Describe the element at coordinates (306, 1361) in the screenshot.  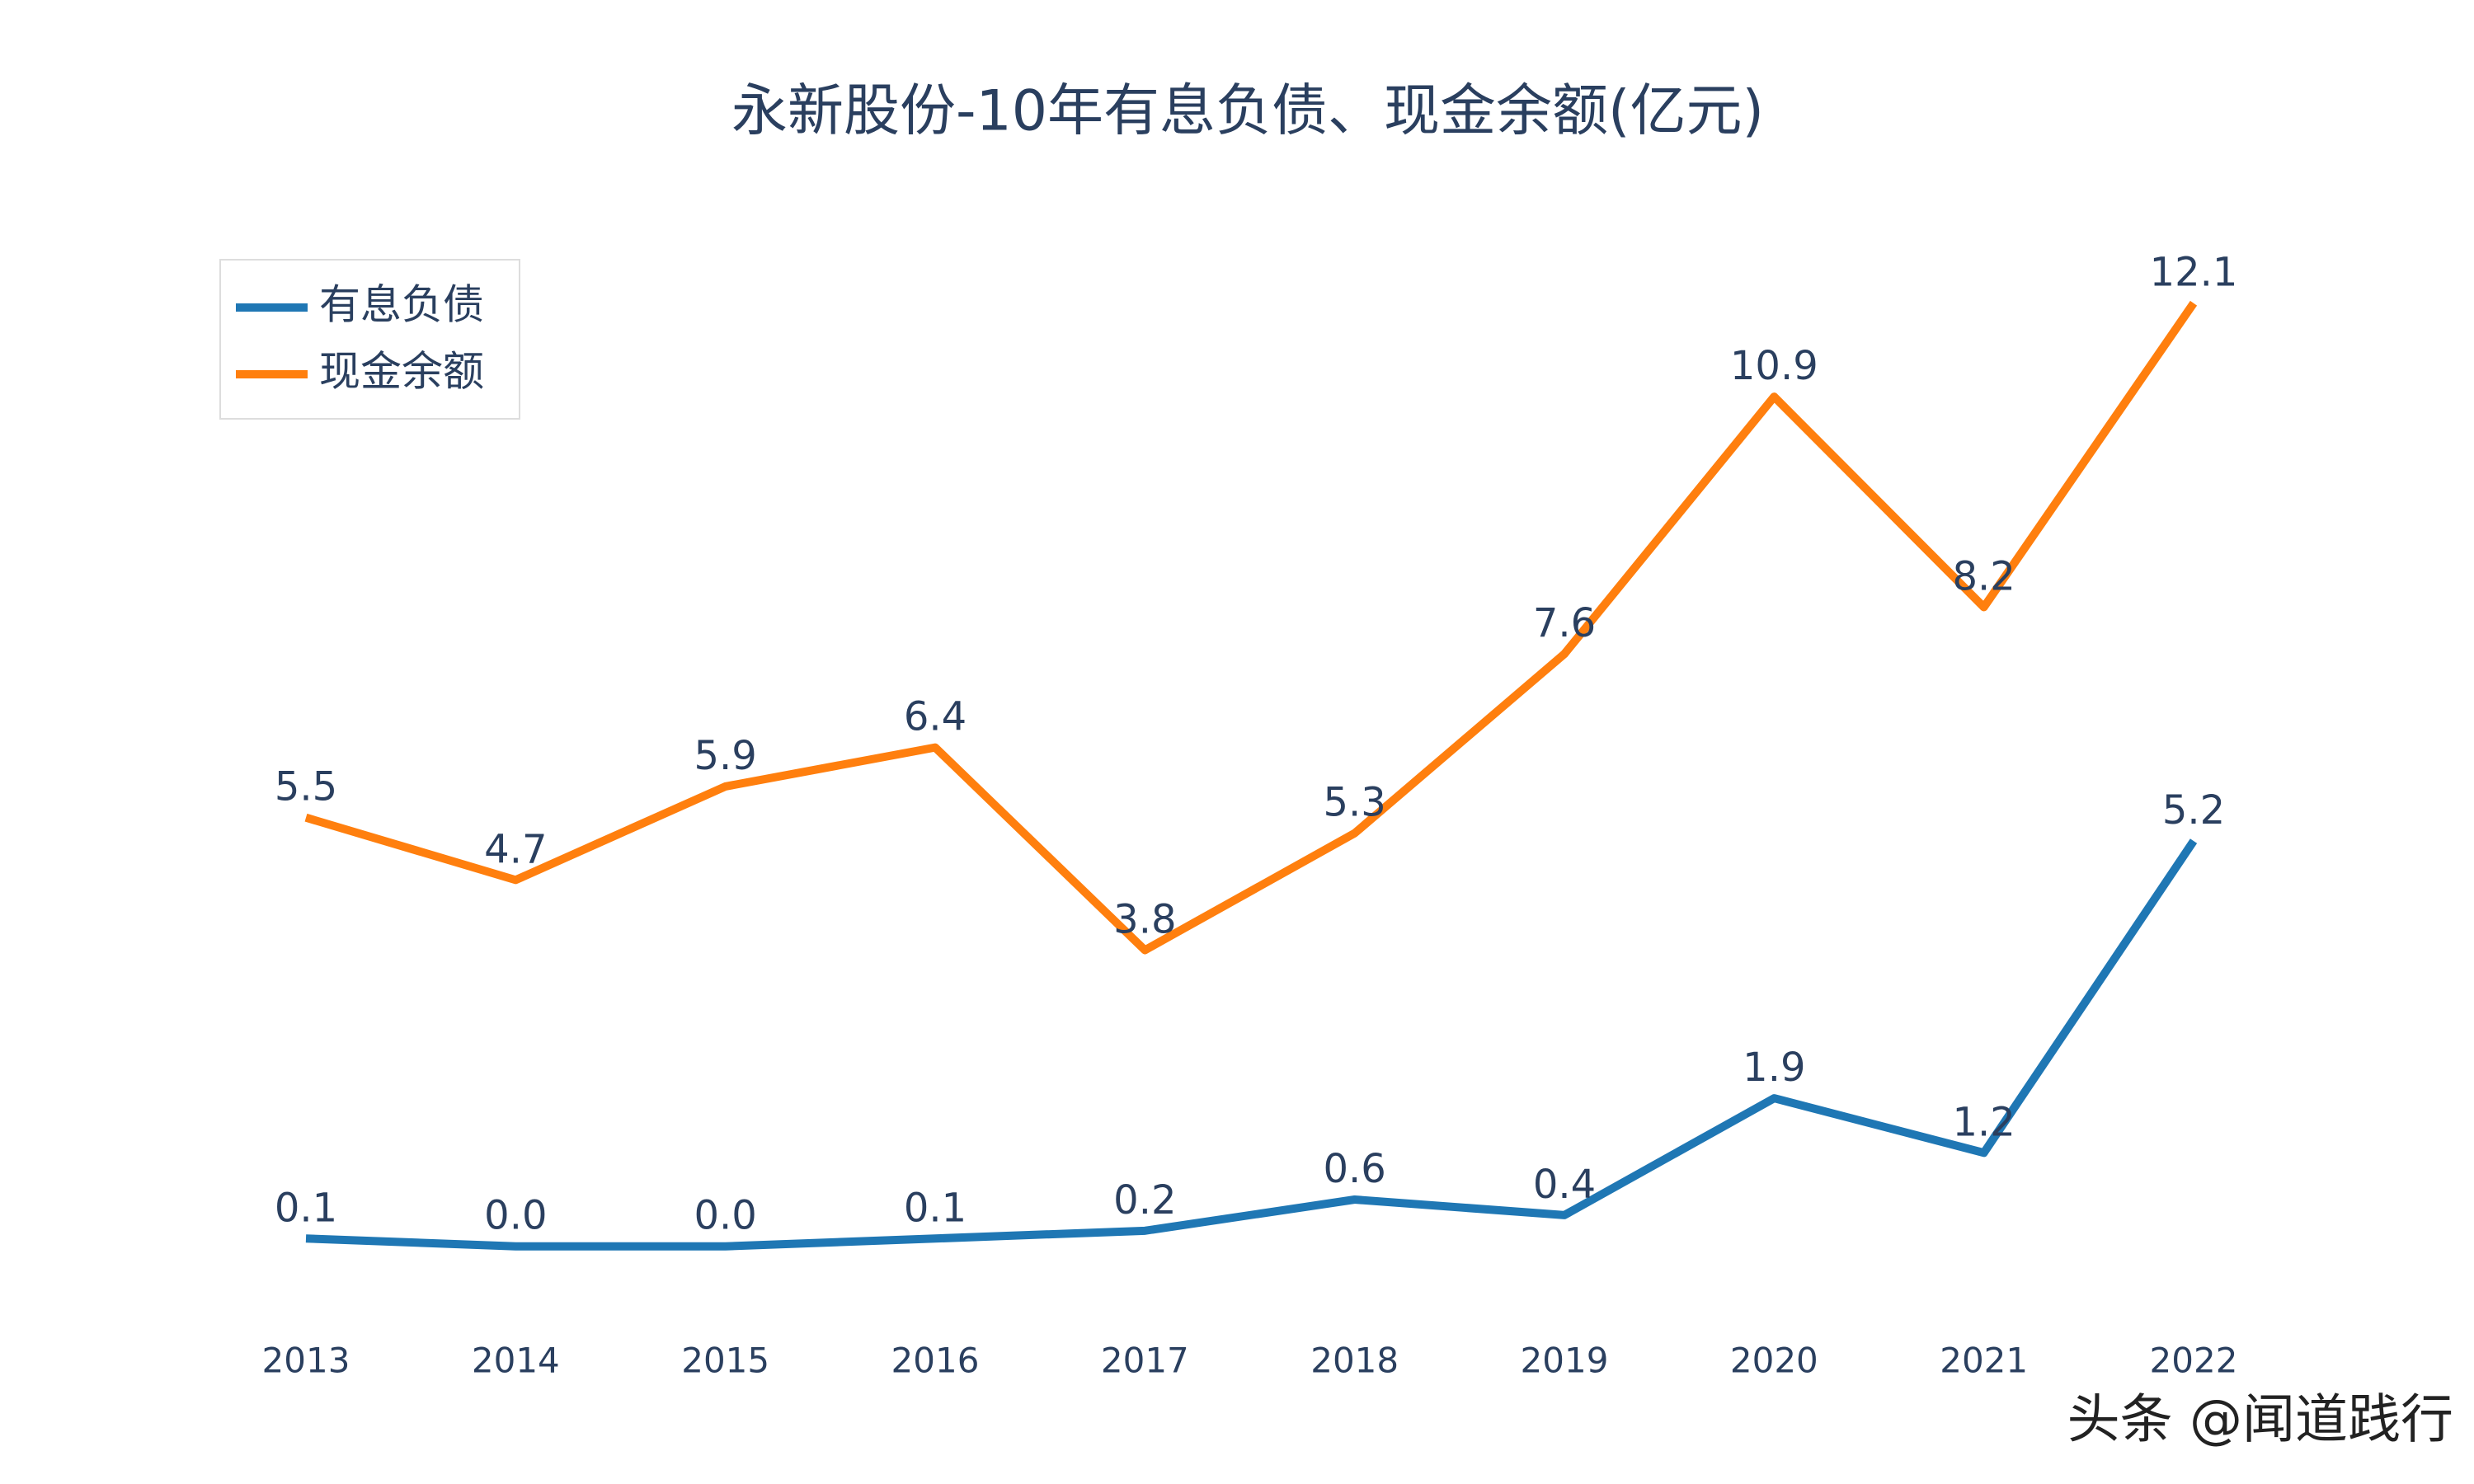
I see `x-tick-label: 2013` at that location.